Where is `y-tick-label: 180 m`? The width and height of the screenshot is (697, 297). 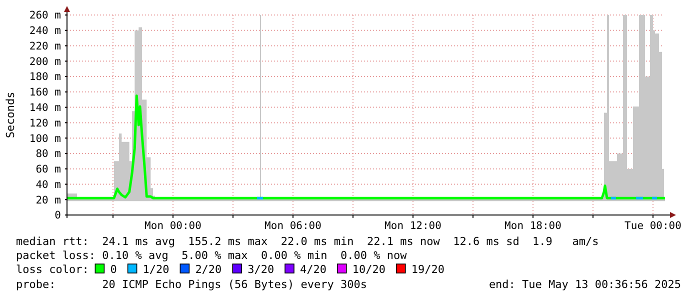 y-tick-label: 180 m is located at coordinates (45, 77).